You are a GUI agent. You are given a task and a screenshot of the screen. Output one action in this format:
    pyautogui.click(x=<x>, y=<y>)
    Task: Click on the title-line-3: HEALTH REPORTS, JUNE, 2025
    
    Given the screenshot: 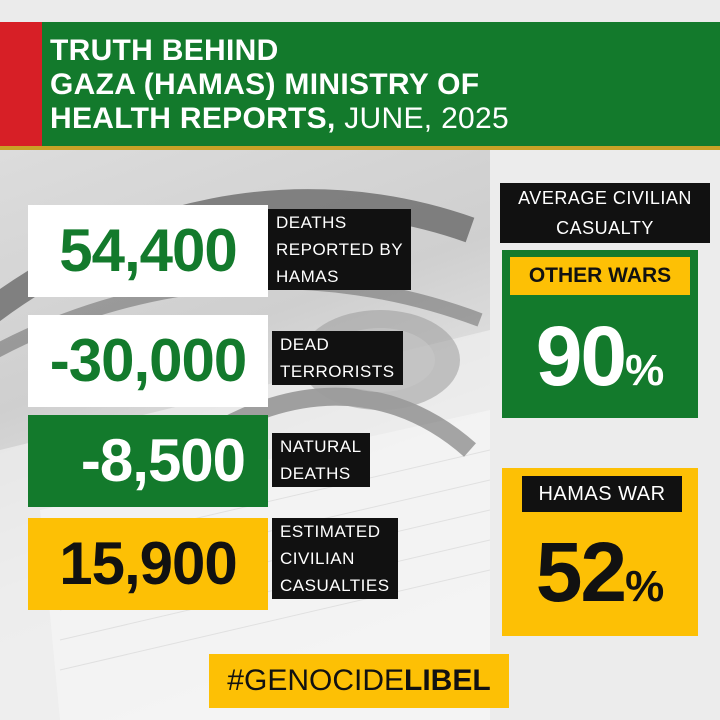 What is the action you would take?
    pyautogui.click(x=279, y=119)
    